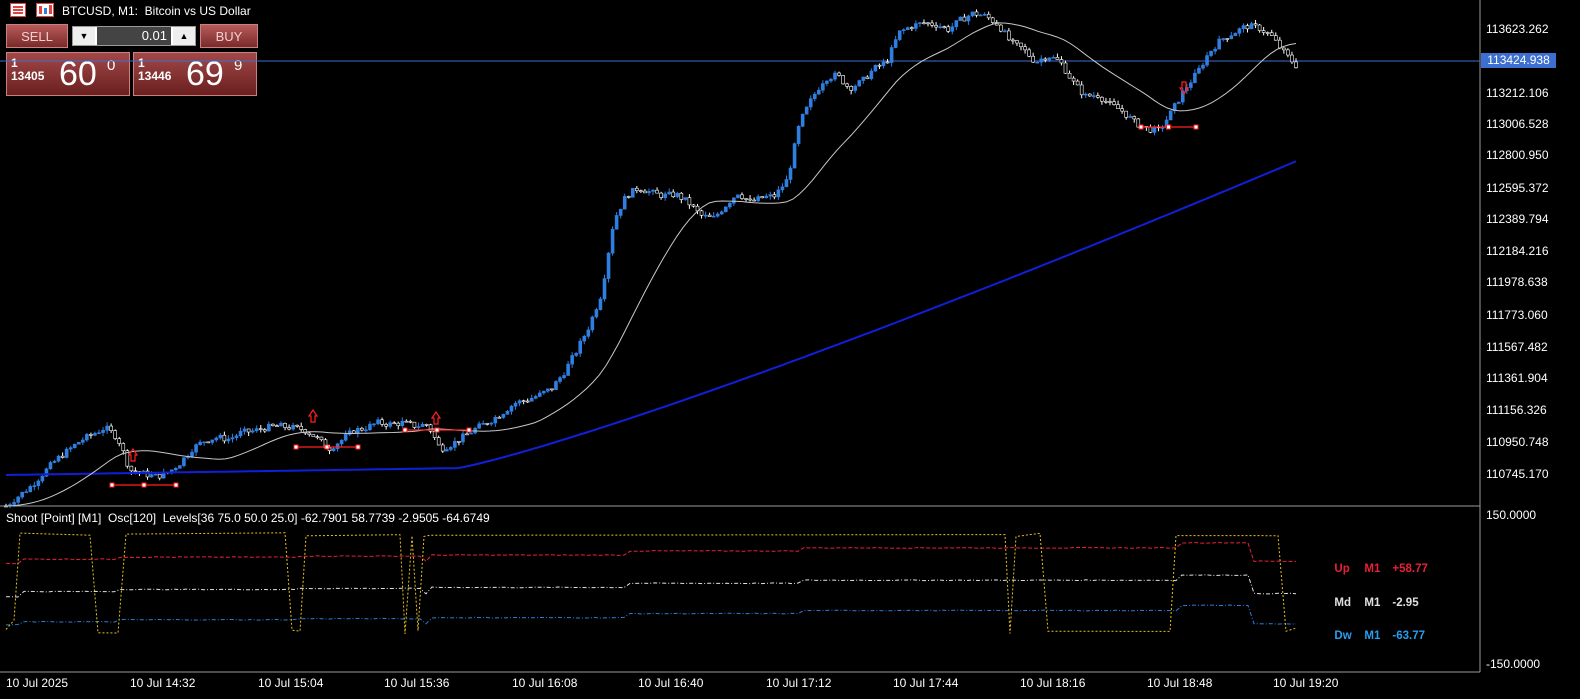 The image size is (1580, 699). What do you see at coordinates (545, 683) in the screenshot?
I see `time-axis-label: 10 Jul 16:08` at bounding box center [545, 683].